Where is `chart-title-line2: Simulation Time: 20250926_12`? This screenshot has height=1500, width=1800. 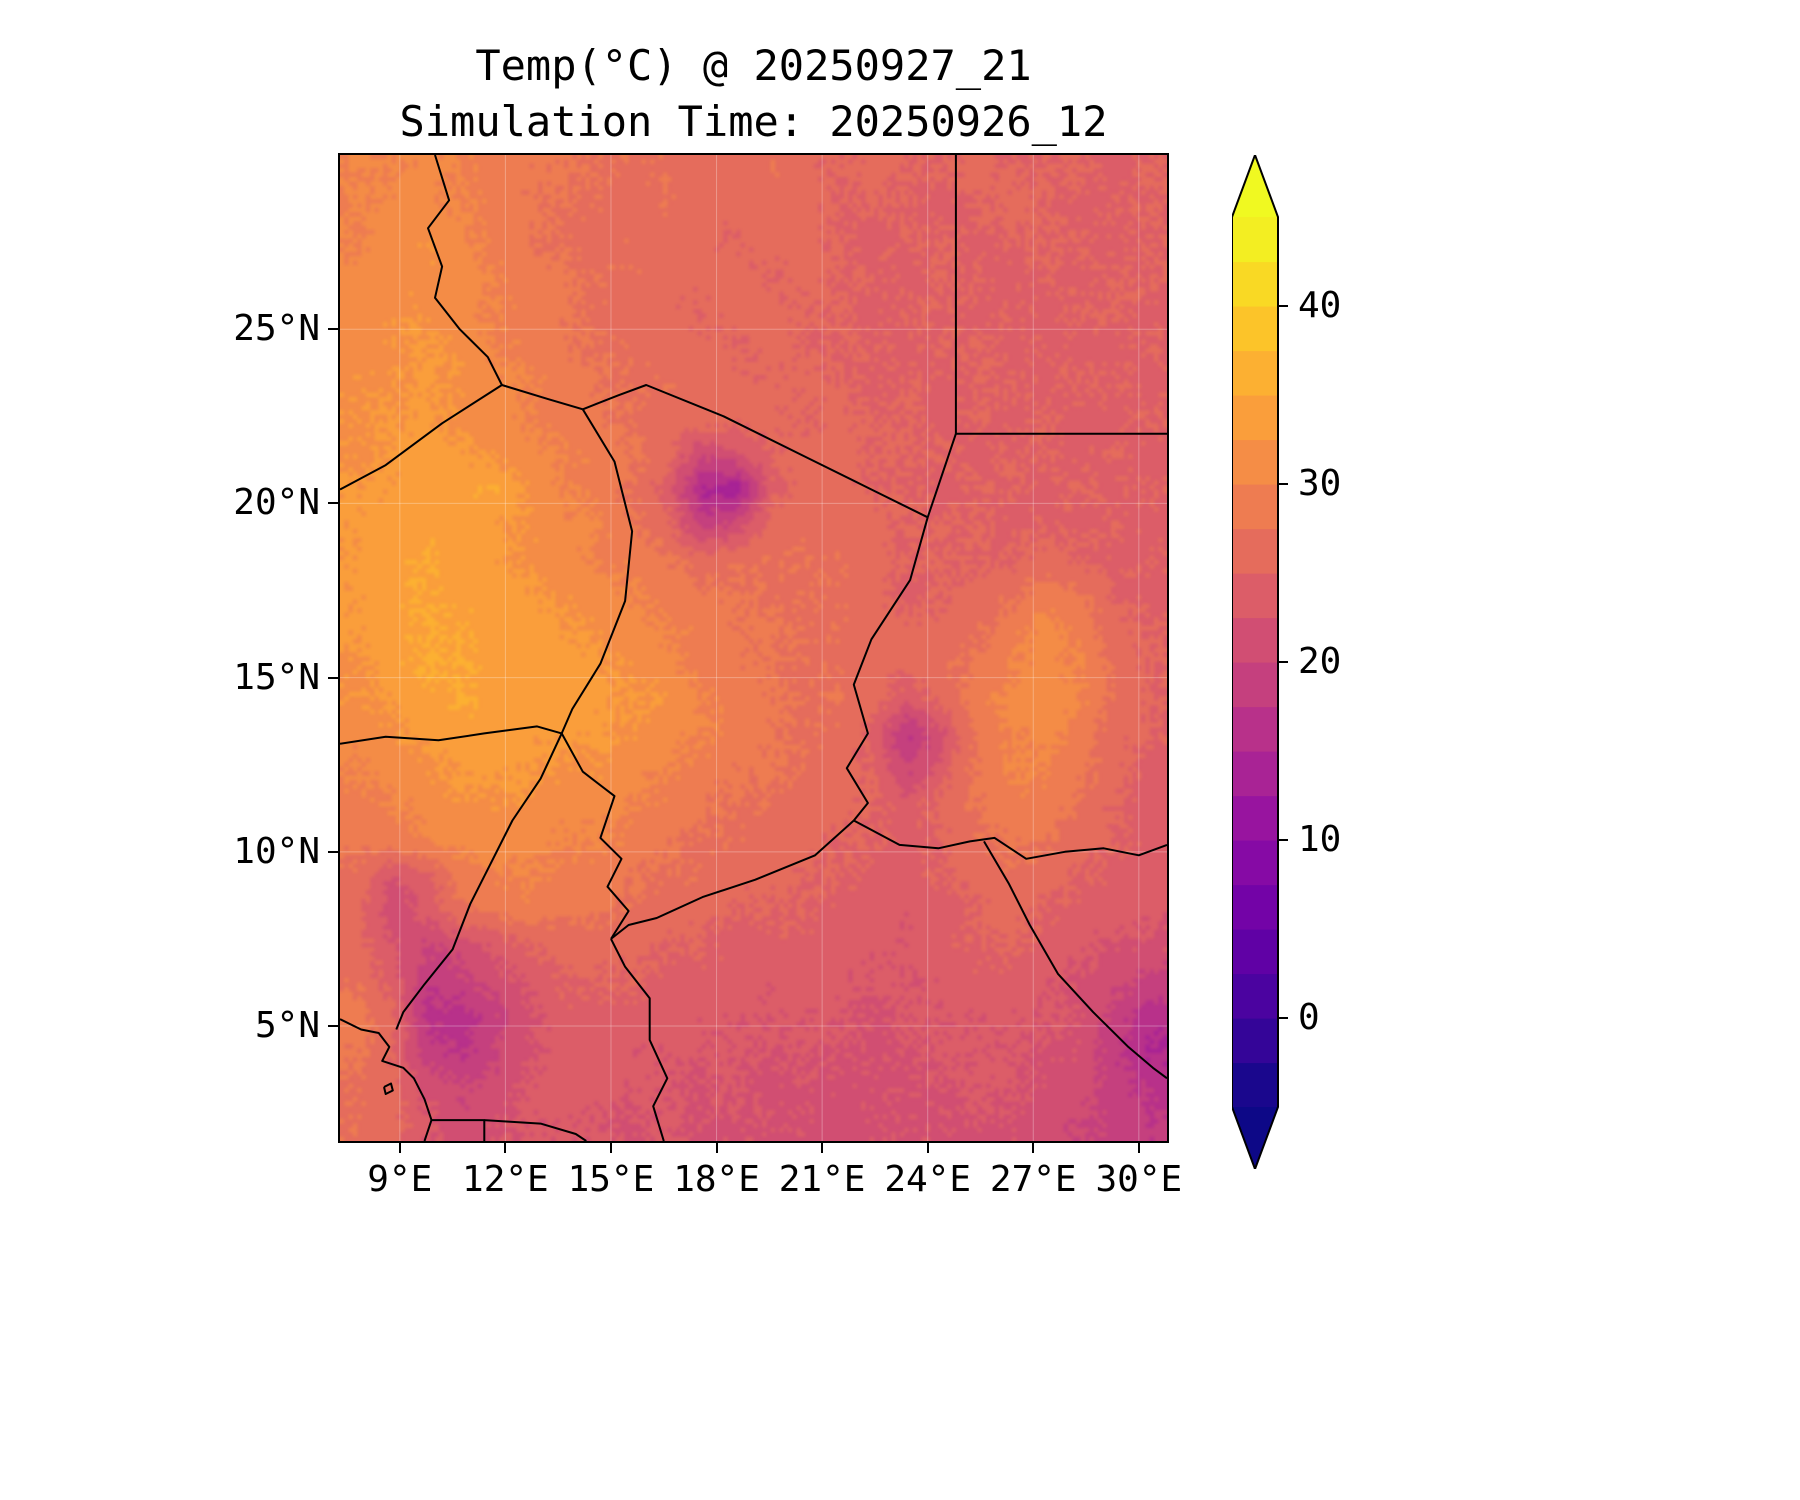
chart-title-line2: Simulation Time: 20250926_12 is located at coordinates (753, 121).